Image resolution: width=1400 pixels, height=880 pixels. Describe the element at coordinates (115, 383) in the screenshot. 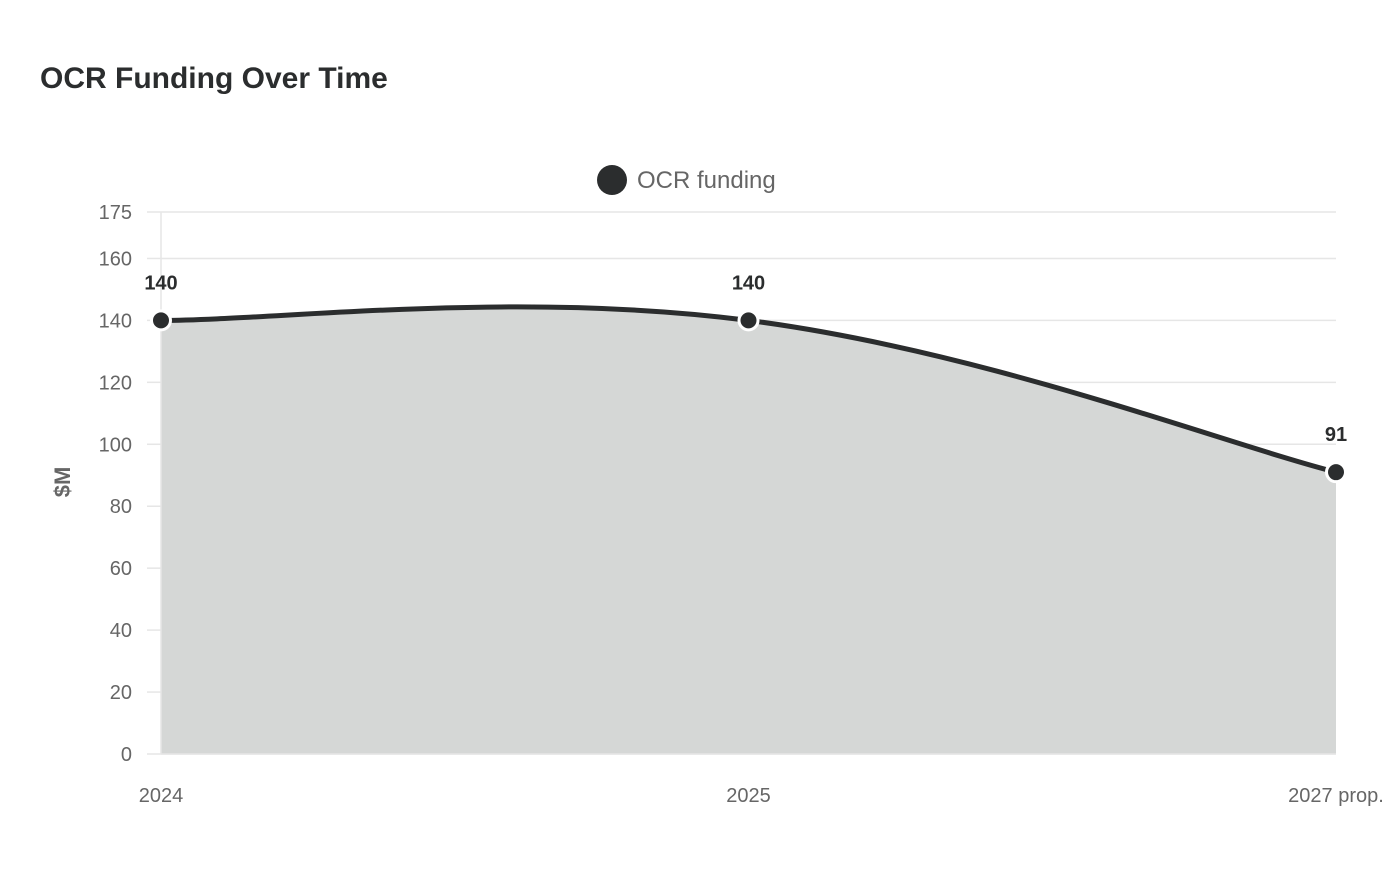

I see `y-tick-label: 120` at that location.